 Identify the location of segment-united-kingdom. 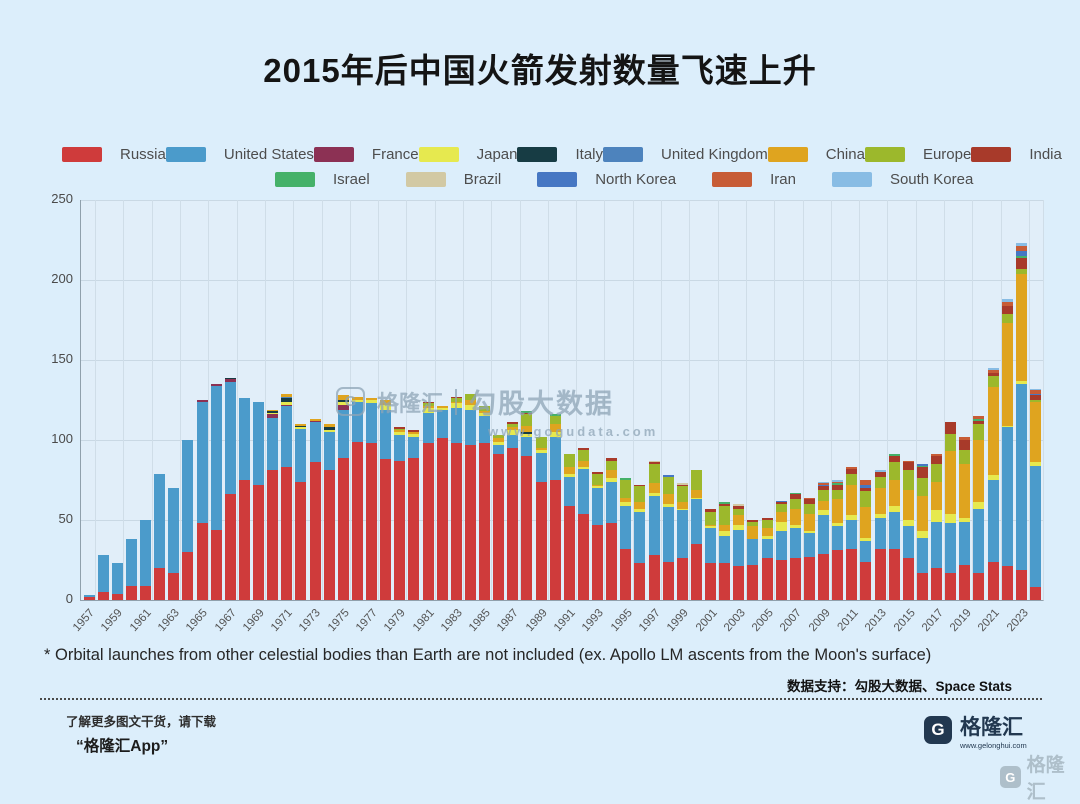
(287, 397).